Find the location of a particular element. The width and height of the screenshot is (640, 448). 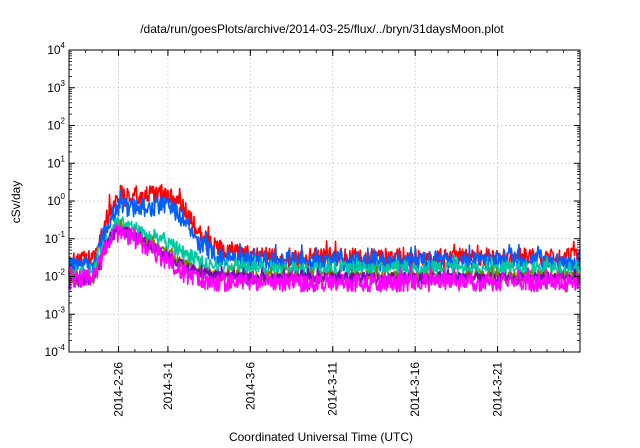

x-tick-label: 2014-3-16 is located at coordinates (415, 389).